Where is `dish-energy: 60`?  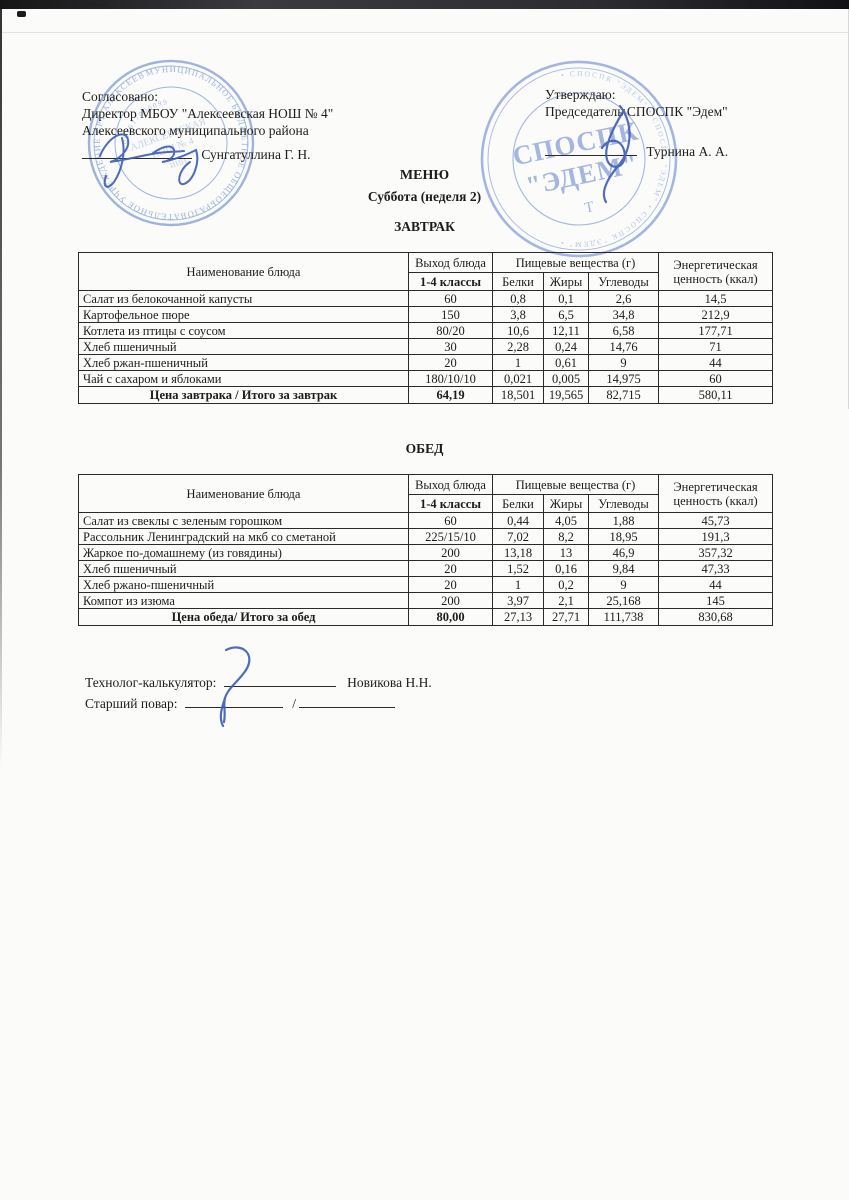
dish-energy: 60 is located at coordinates (716, 378).